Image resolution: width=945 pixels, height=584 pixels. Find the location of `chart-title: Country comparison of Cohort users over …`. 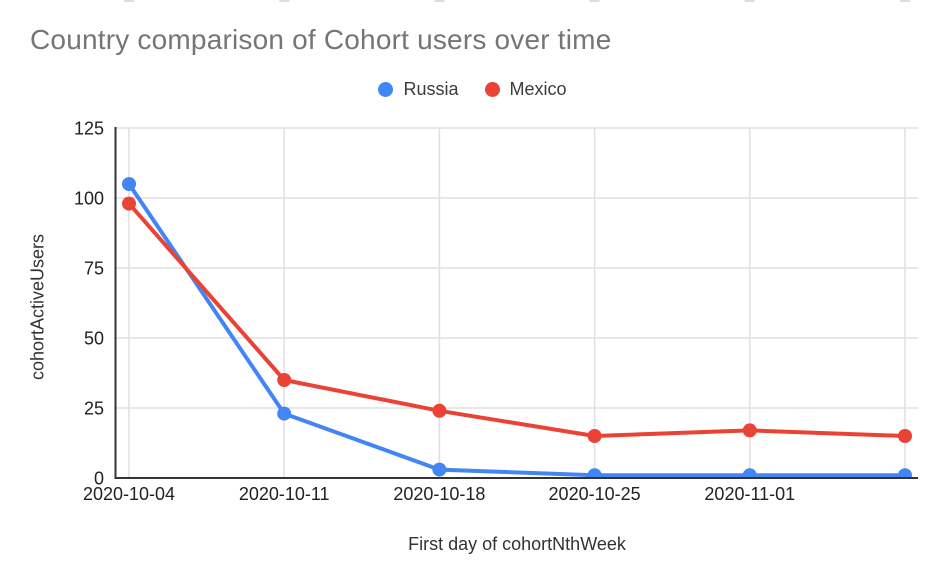

chart-title: Country comparison of Cohort users over … is located at coordinates (321, 39).